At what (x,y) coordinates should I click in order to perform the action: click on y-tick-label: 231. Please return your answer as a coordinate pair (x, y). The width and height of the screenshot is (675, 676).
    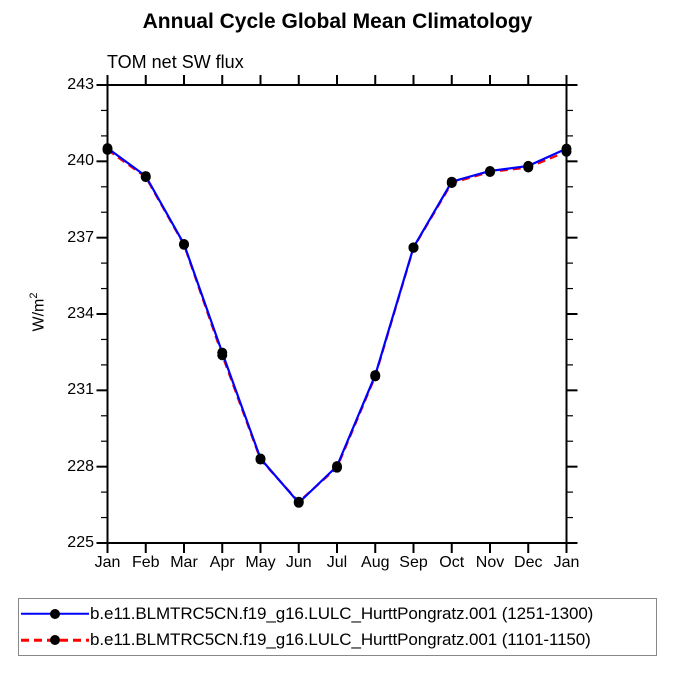
    Looking at the image, I should click on (80, 390).